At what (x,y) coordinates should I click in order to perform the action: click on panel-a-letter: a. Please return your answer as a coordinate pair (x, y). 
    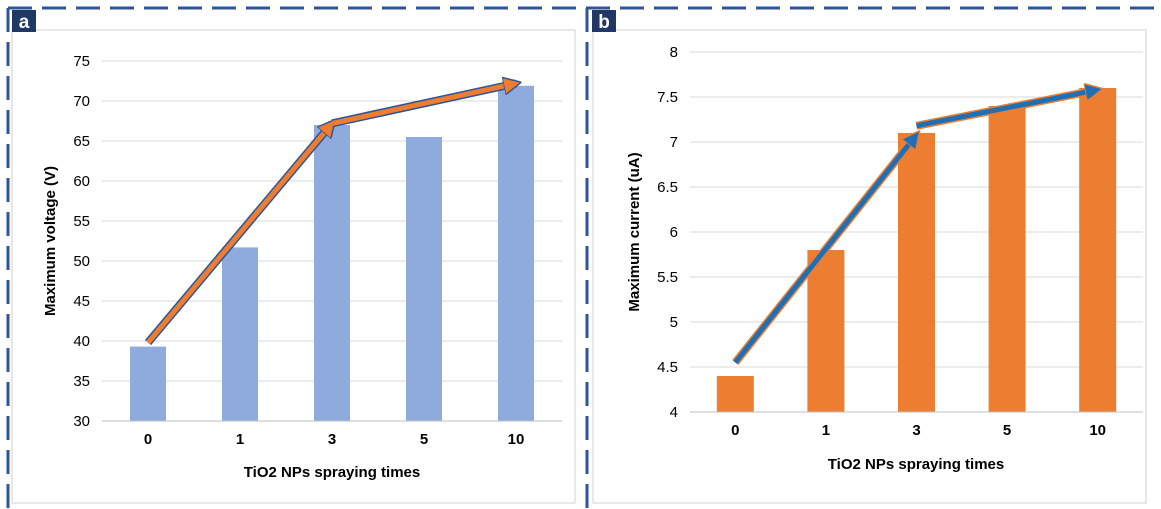
    Looking at the image, I should click on (24, 22).